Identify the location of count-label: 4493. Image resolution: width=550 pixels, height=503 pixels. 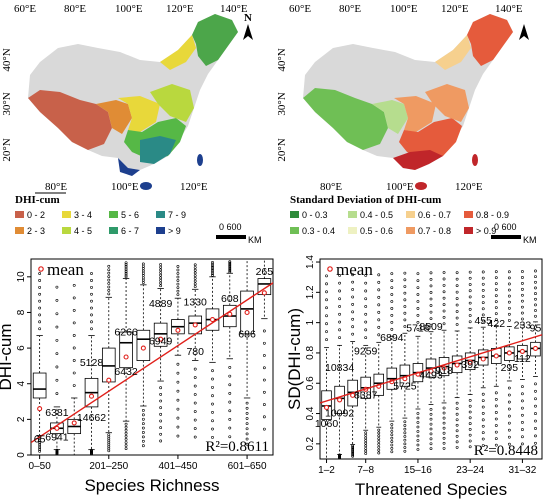
(431, 376).